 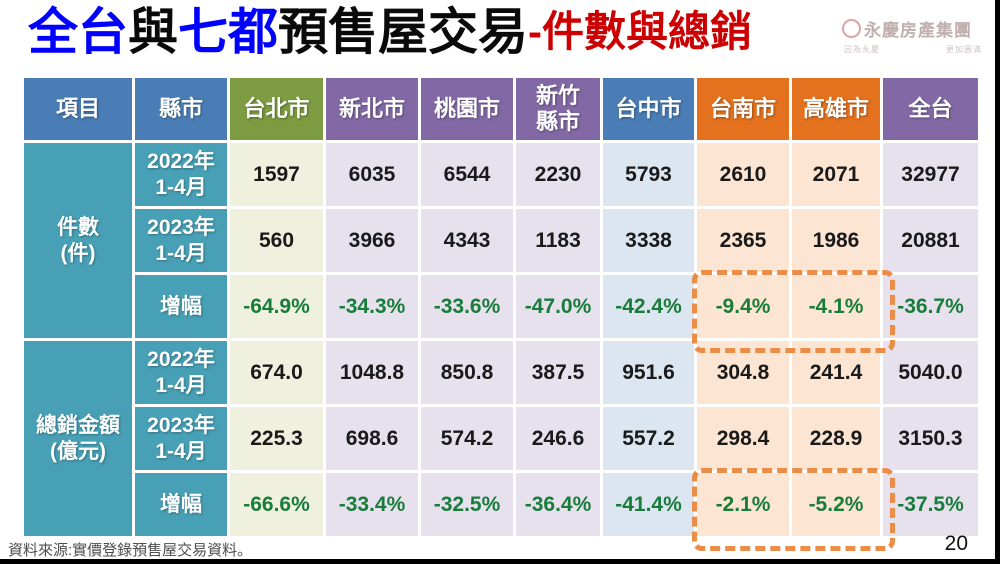 What do you see at coordinates (181, 240) in the screenshot?
I see `row-label-count-2023: 2023年 1-4月` at bounding box center [181, 240].